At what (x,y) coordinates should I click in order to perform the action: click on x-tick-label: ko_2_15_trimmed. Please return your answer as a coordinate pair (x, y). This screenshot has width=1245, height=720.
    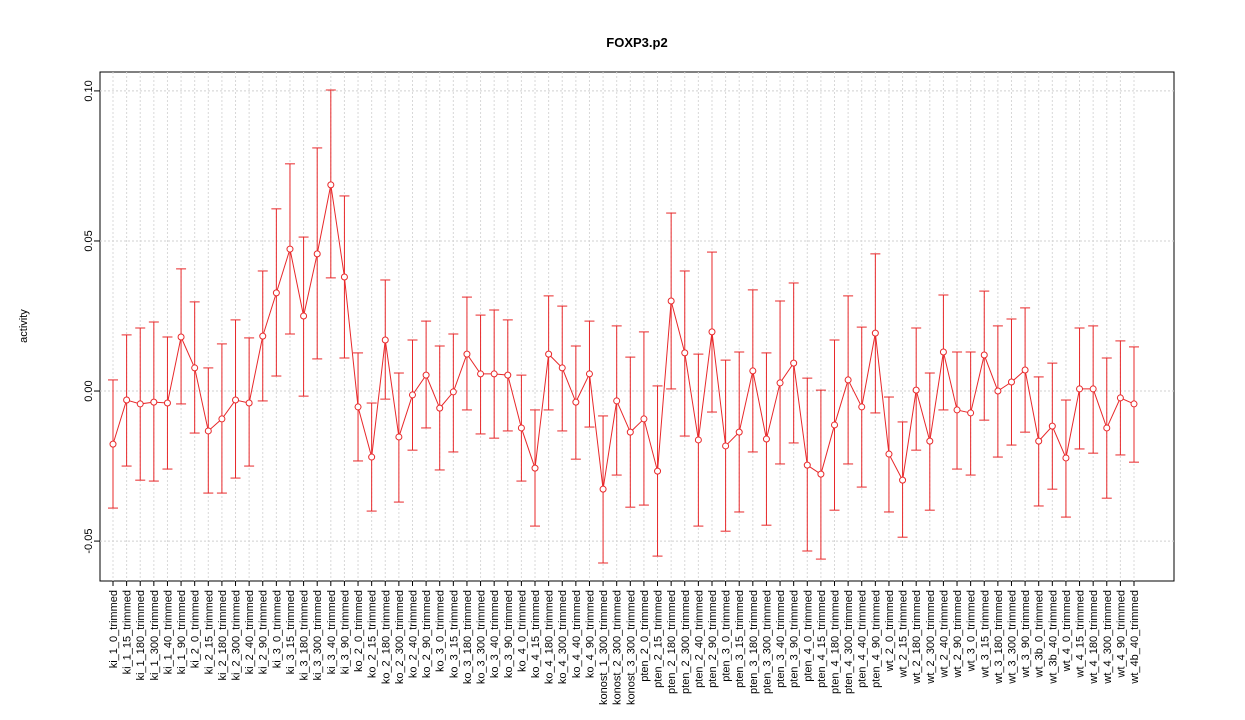
    Looking at the image, I should click on (373, 634).